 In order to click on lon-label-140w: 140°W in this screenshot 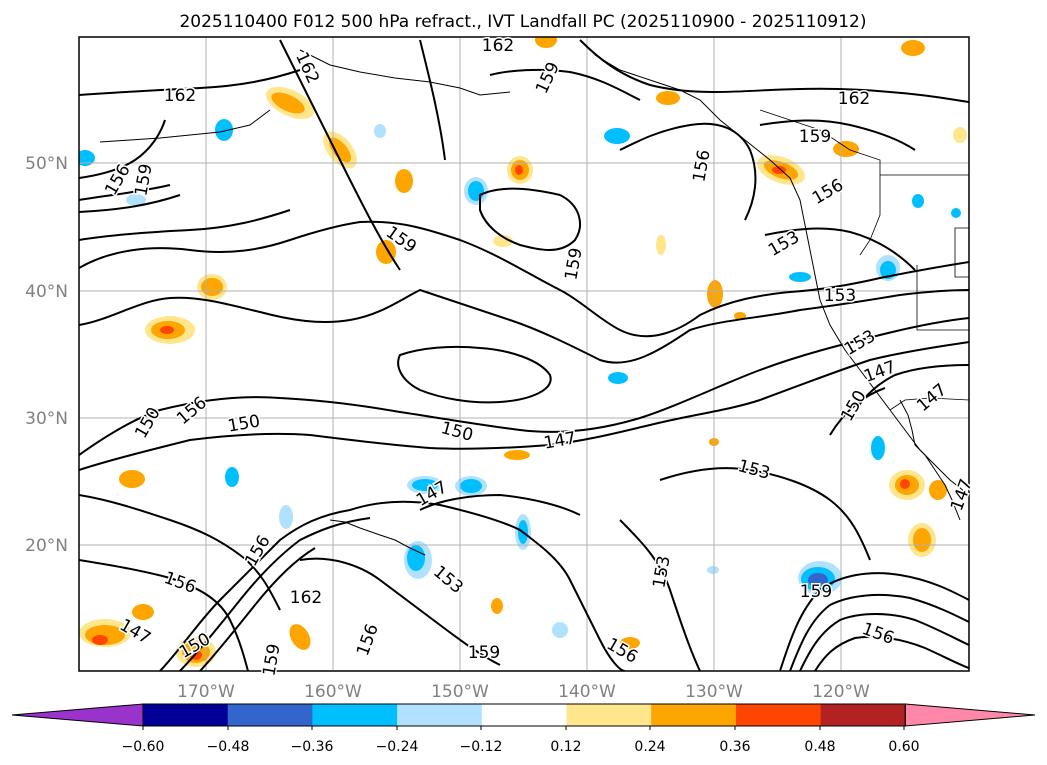, I will do `click(587, 692)`.